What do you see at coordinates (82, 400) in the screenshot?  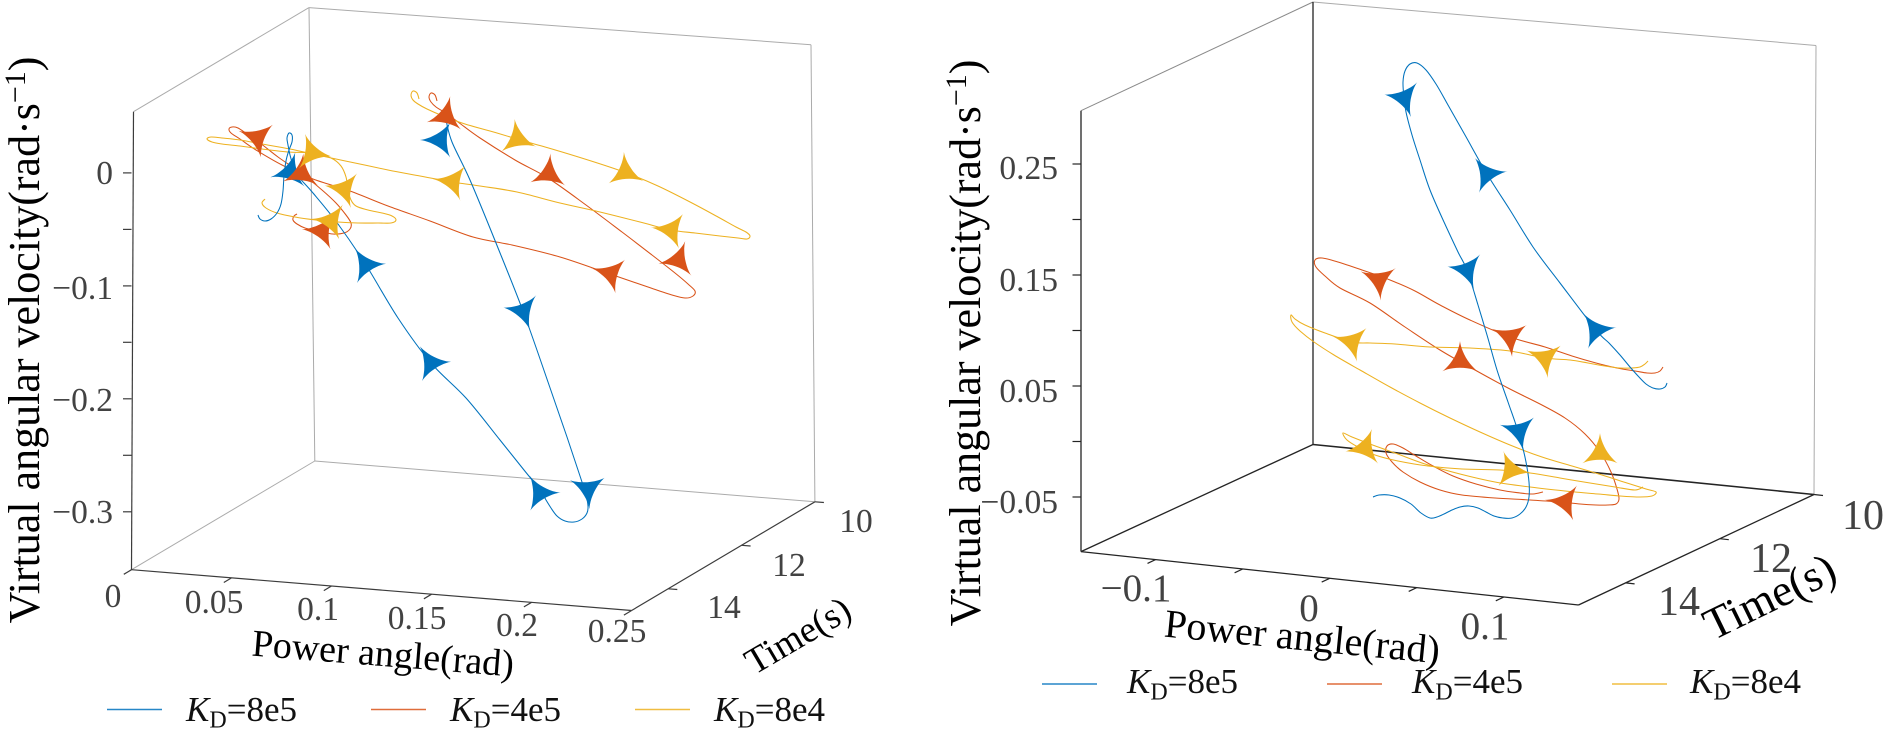 I see `svg-text: −0.2` at bounding box center [82, 400].